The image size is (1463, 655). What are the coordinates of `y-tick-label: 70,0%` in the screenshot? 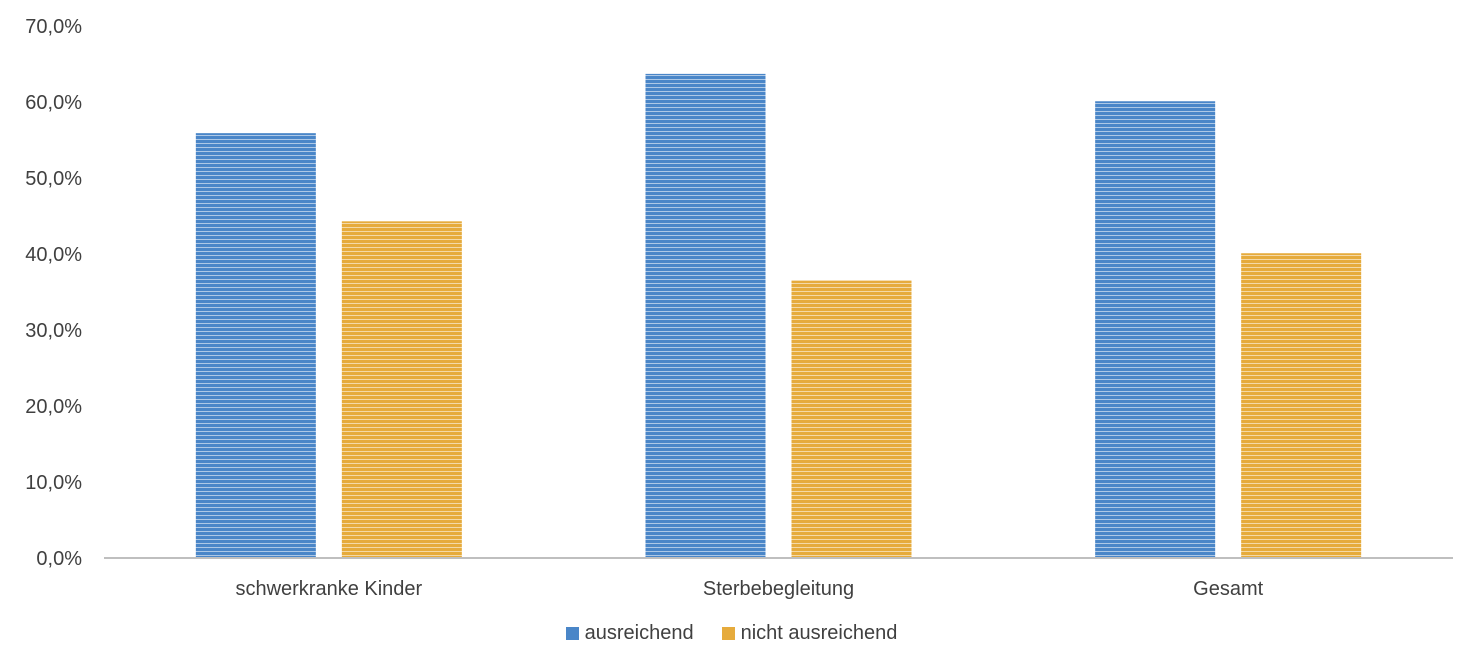 It's located at (53, 27).